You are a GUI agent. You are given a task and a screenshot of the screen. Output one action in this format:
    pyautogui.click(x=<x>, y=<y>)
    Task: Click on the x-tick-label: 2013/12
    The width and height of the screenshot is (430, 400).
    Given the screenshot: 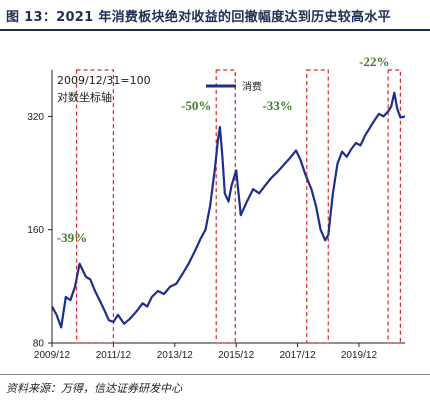 What is the action you would take?
    pyautogui.click(x=175, y=355)
    